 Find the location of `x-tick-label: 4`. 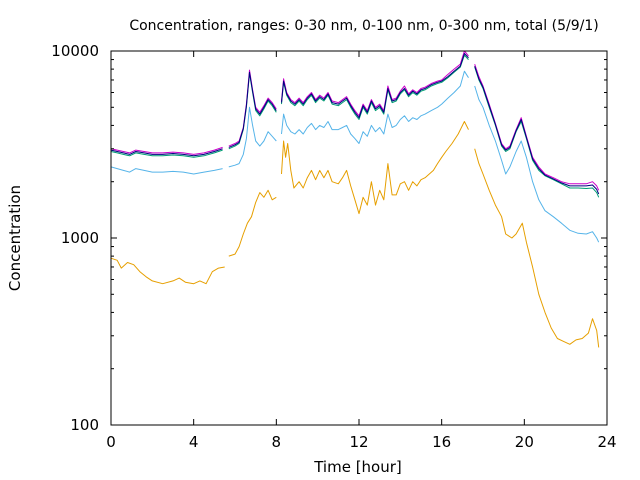

x-tick-label: 4 is located at coordinates (194, 442).